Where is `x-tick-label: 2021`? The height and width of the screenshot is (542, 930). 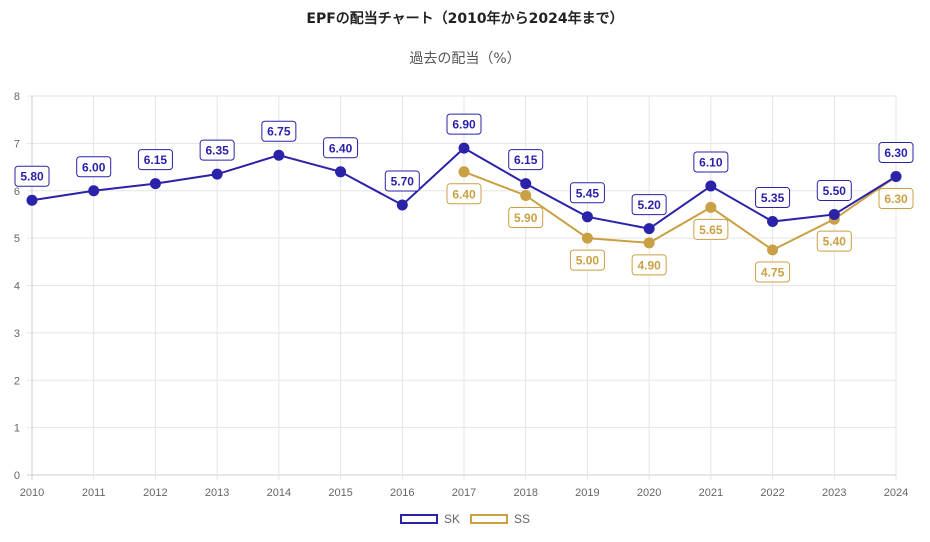
x-tick-label: 2021 is located at coordinates (711, 493).